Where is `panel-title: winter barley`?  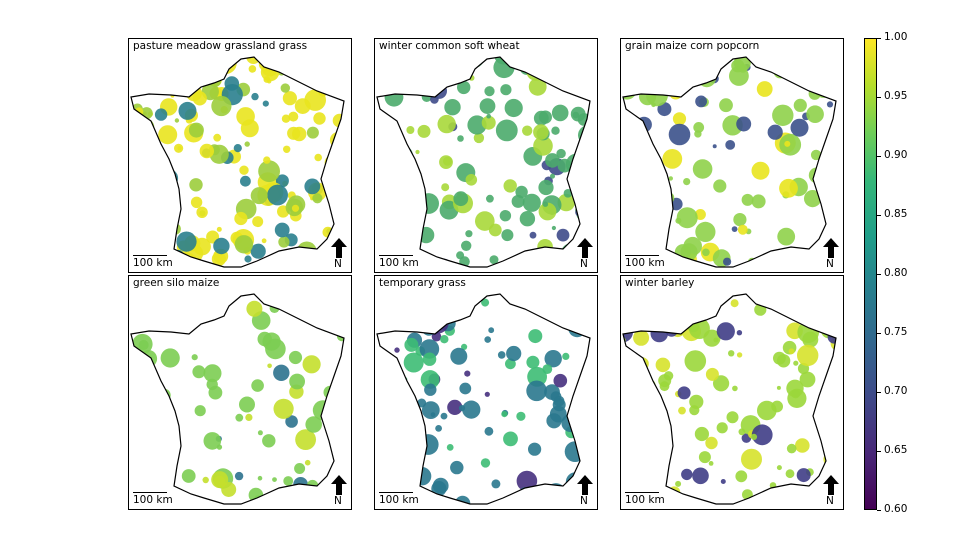 panel-title: winter barley is located at coordinates (660, 283).